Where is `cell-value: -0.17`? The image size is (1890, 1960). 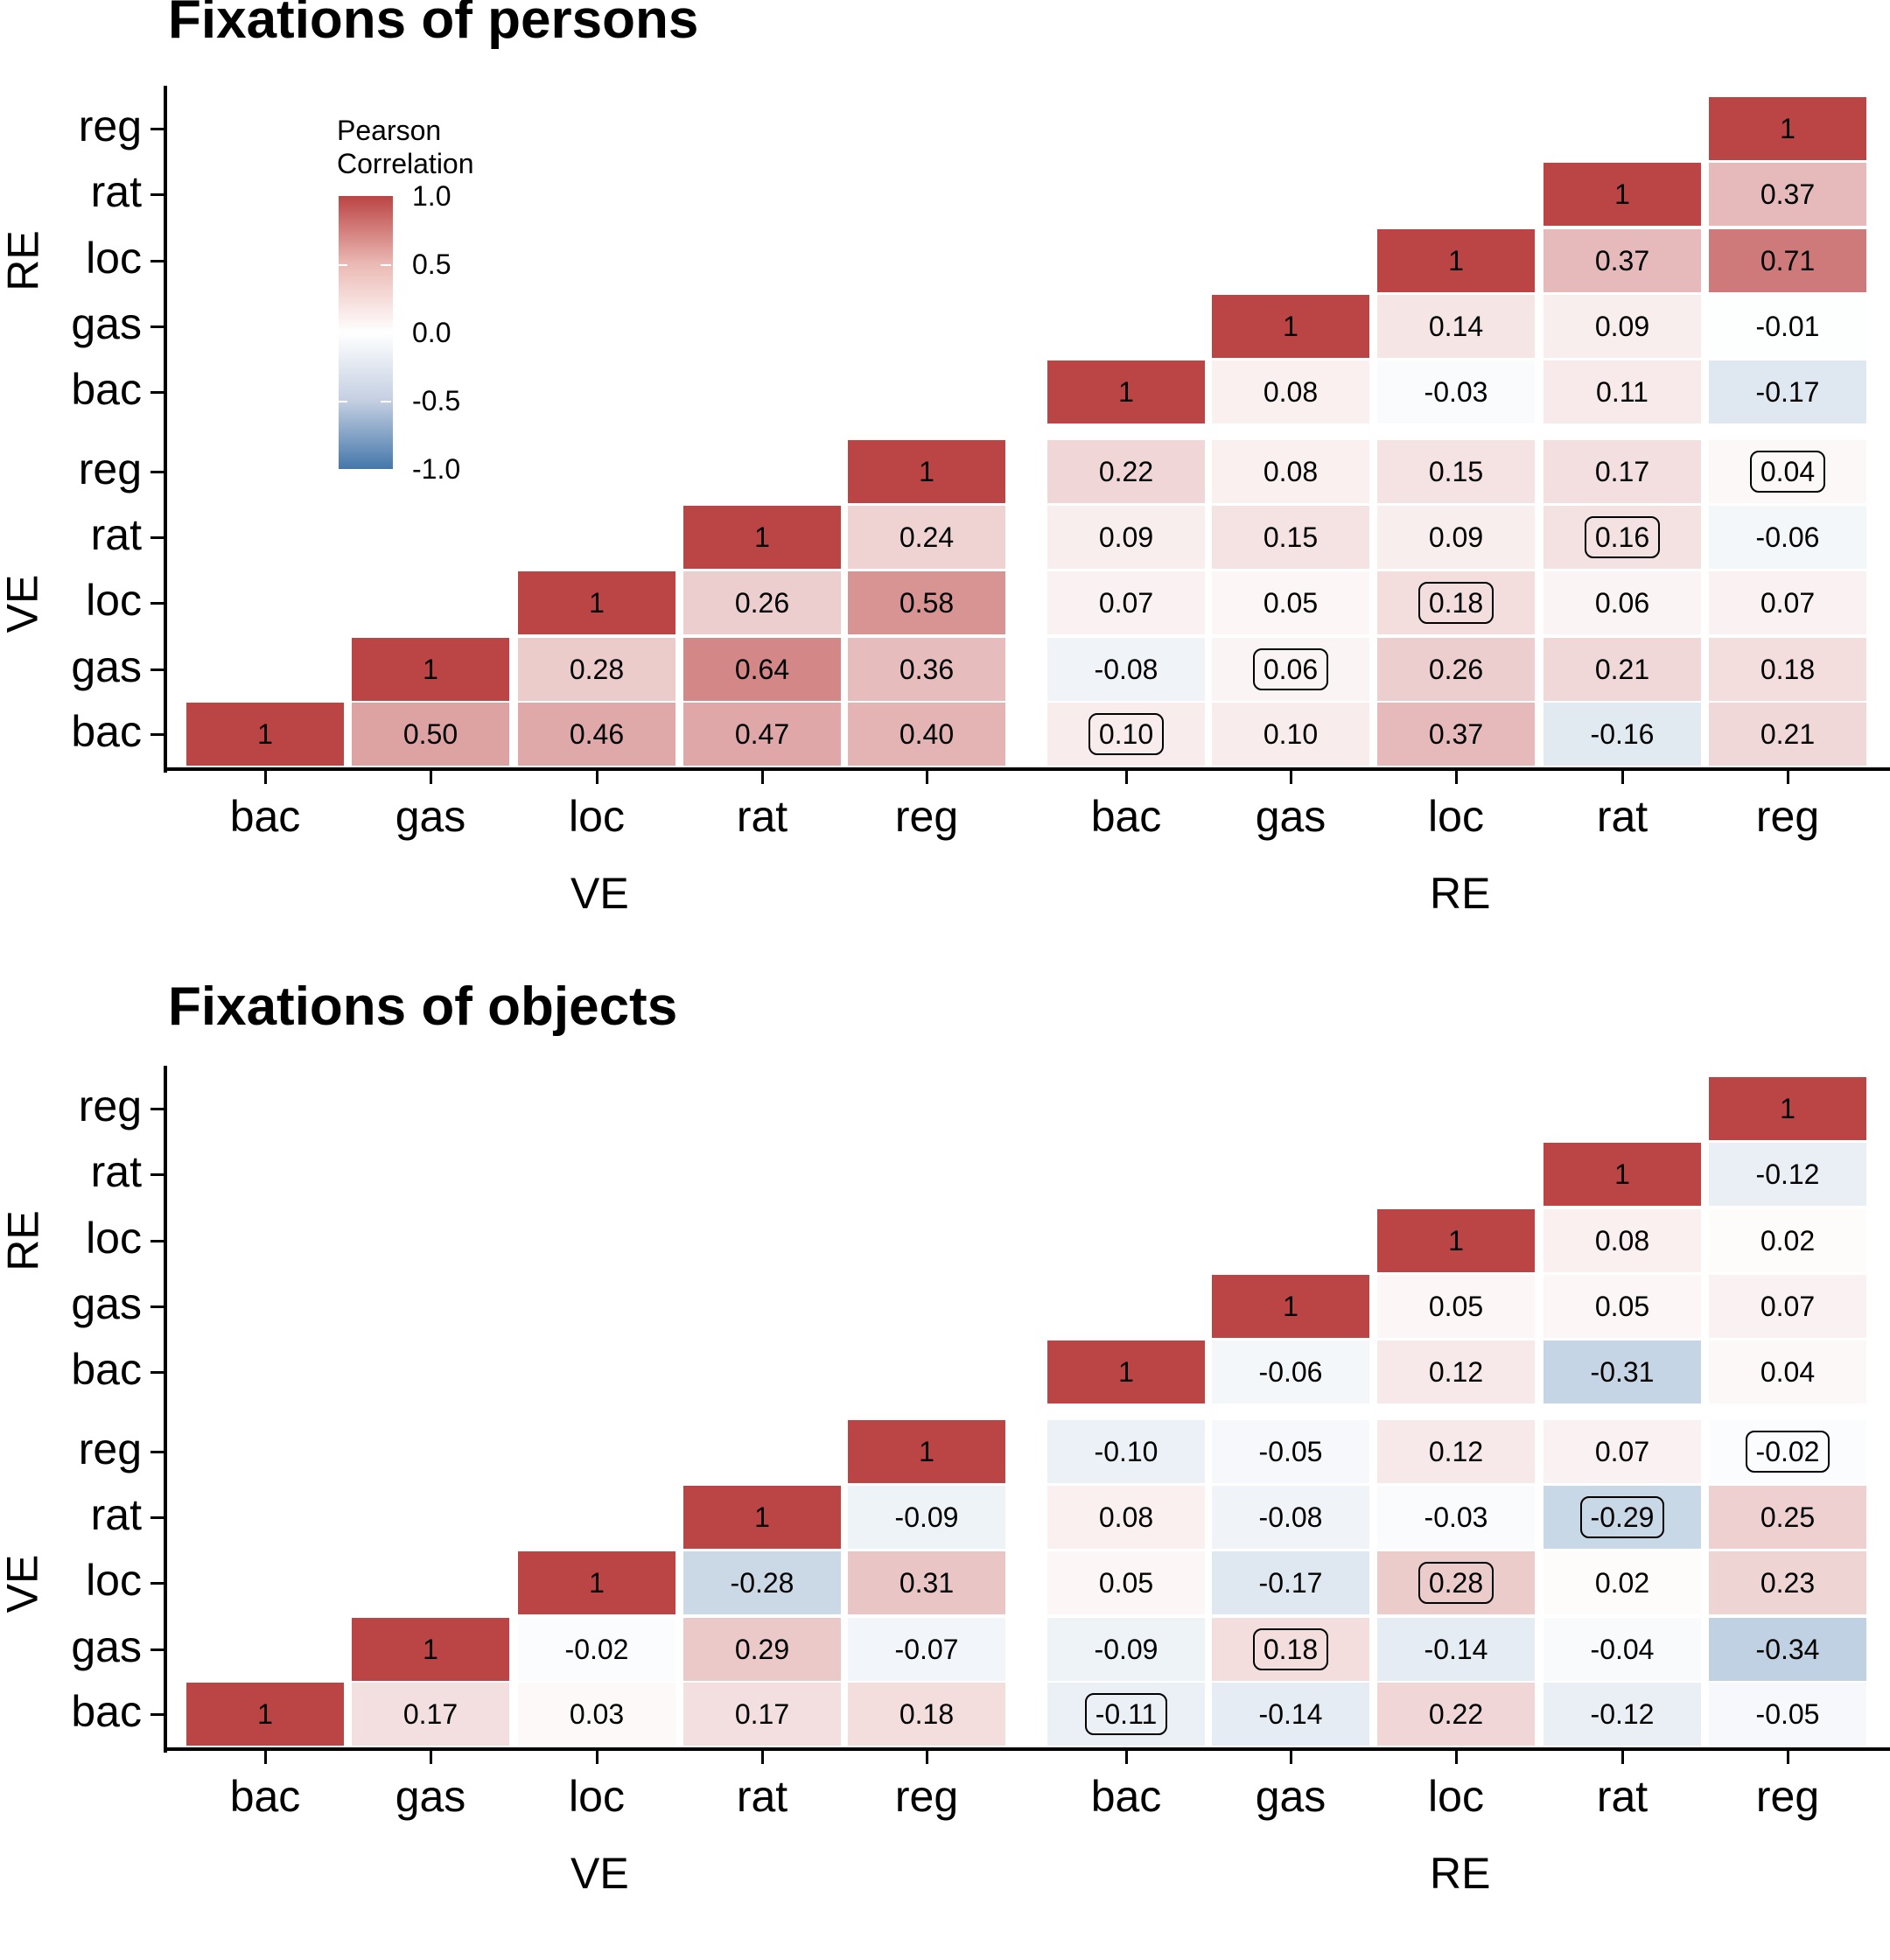
cell-value: -0.17 is located at coordinates (1290, 1583).